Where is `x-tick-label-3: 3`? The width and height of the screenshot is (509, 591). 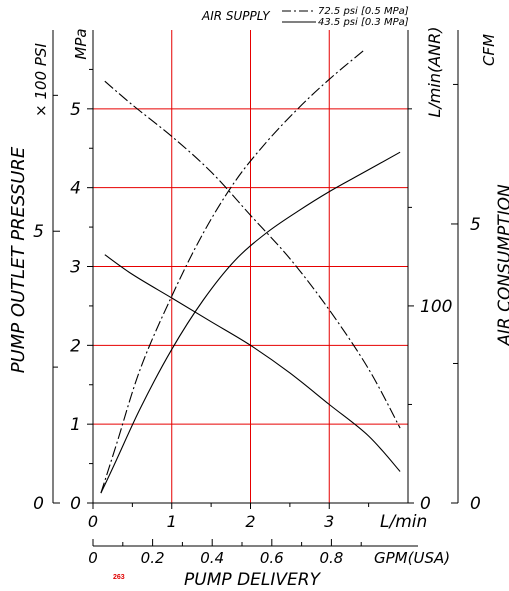 x-tick-label-3: 3 is located at coordinates (329, 521).